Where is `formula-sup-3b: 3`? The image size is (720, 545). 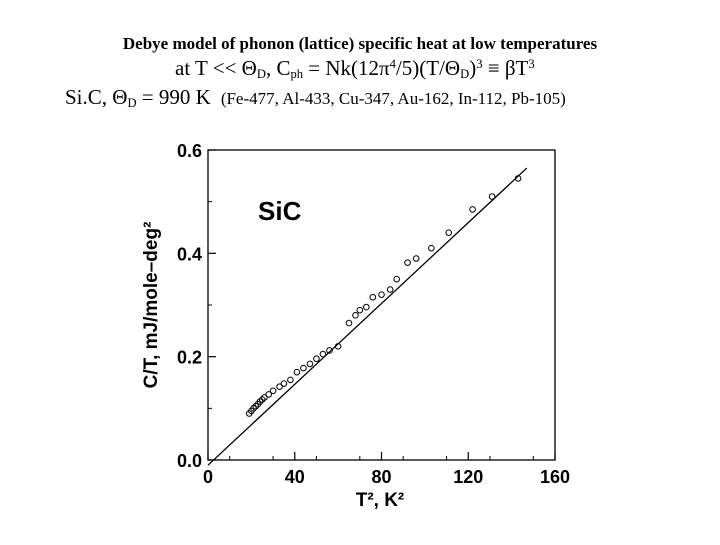
formula-sup-3b: 3 is located at coordinates (531, 64).